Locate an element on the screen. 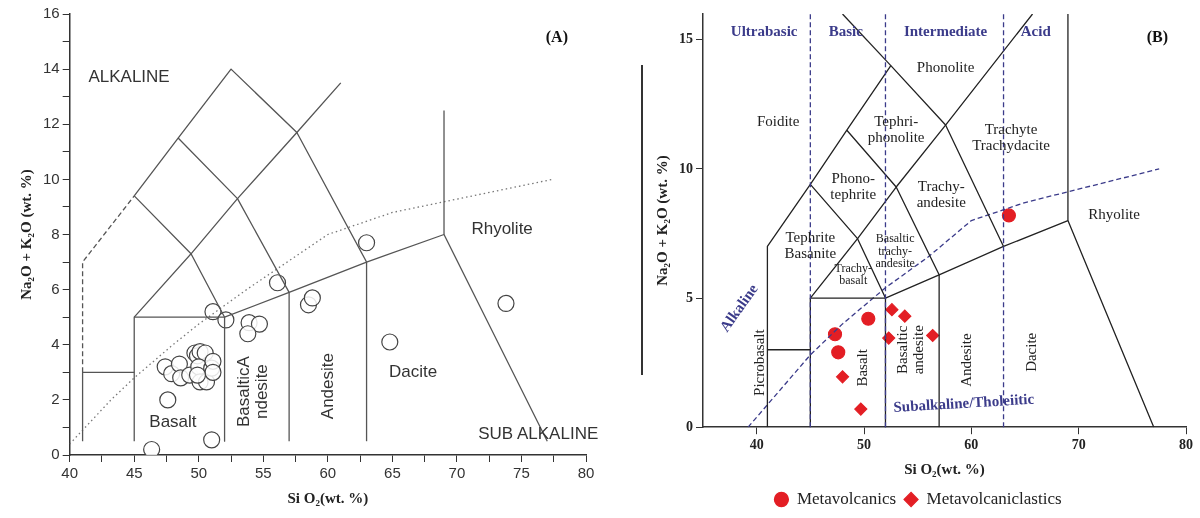 The width and height of the screenshot is (1200, 518). annotation: Phono- tephrite is located at coordinates (853, 186).